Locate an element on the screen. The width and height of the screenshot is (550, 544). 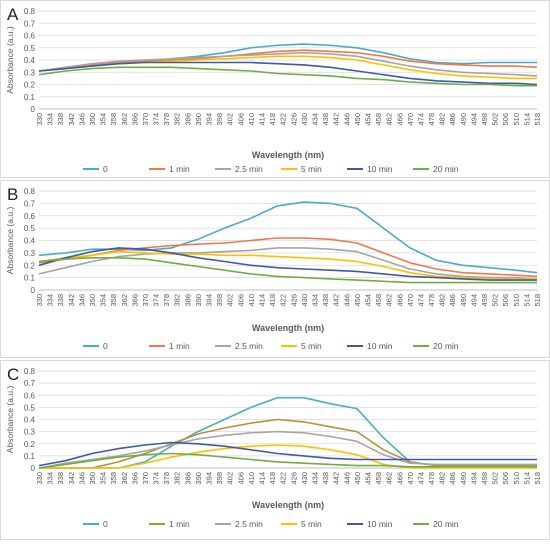
x-tick-label: 418 is located at coordinates (272, 300).